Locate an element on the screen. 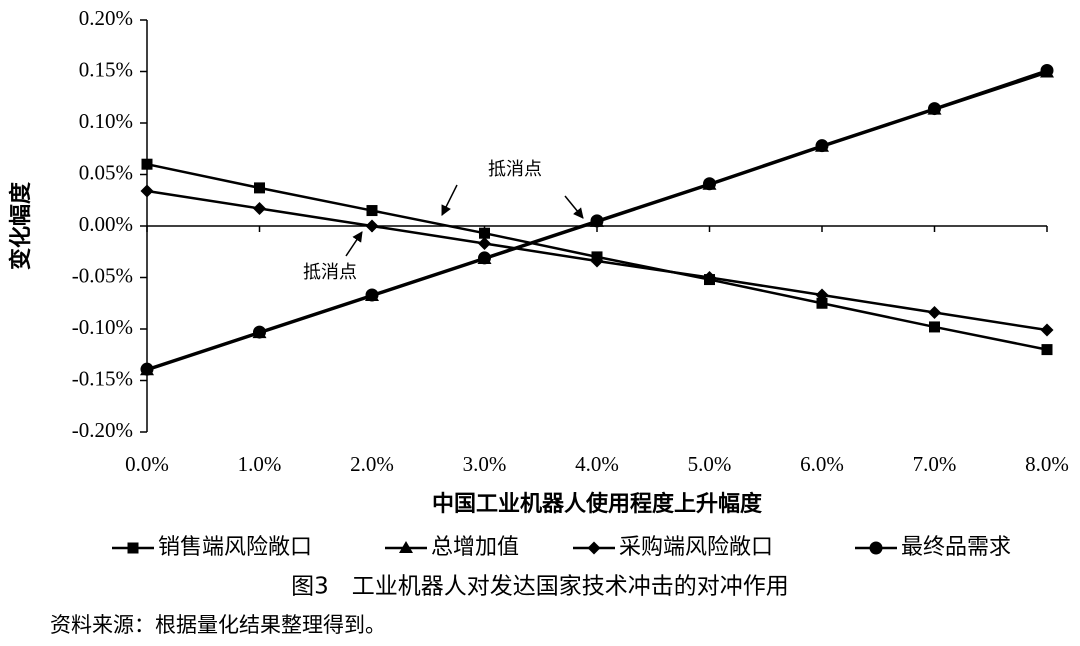  x-tick-label: 4.0% is located at coordinates (597, 464).